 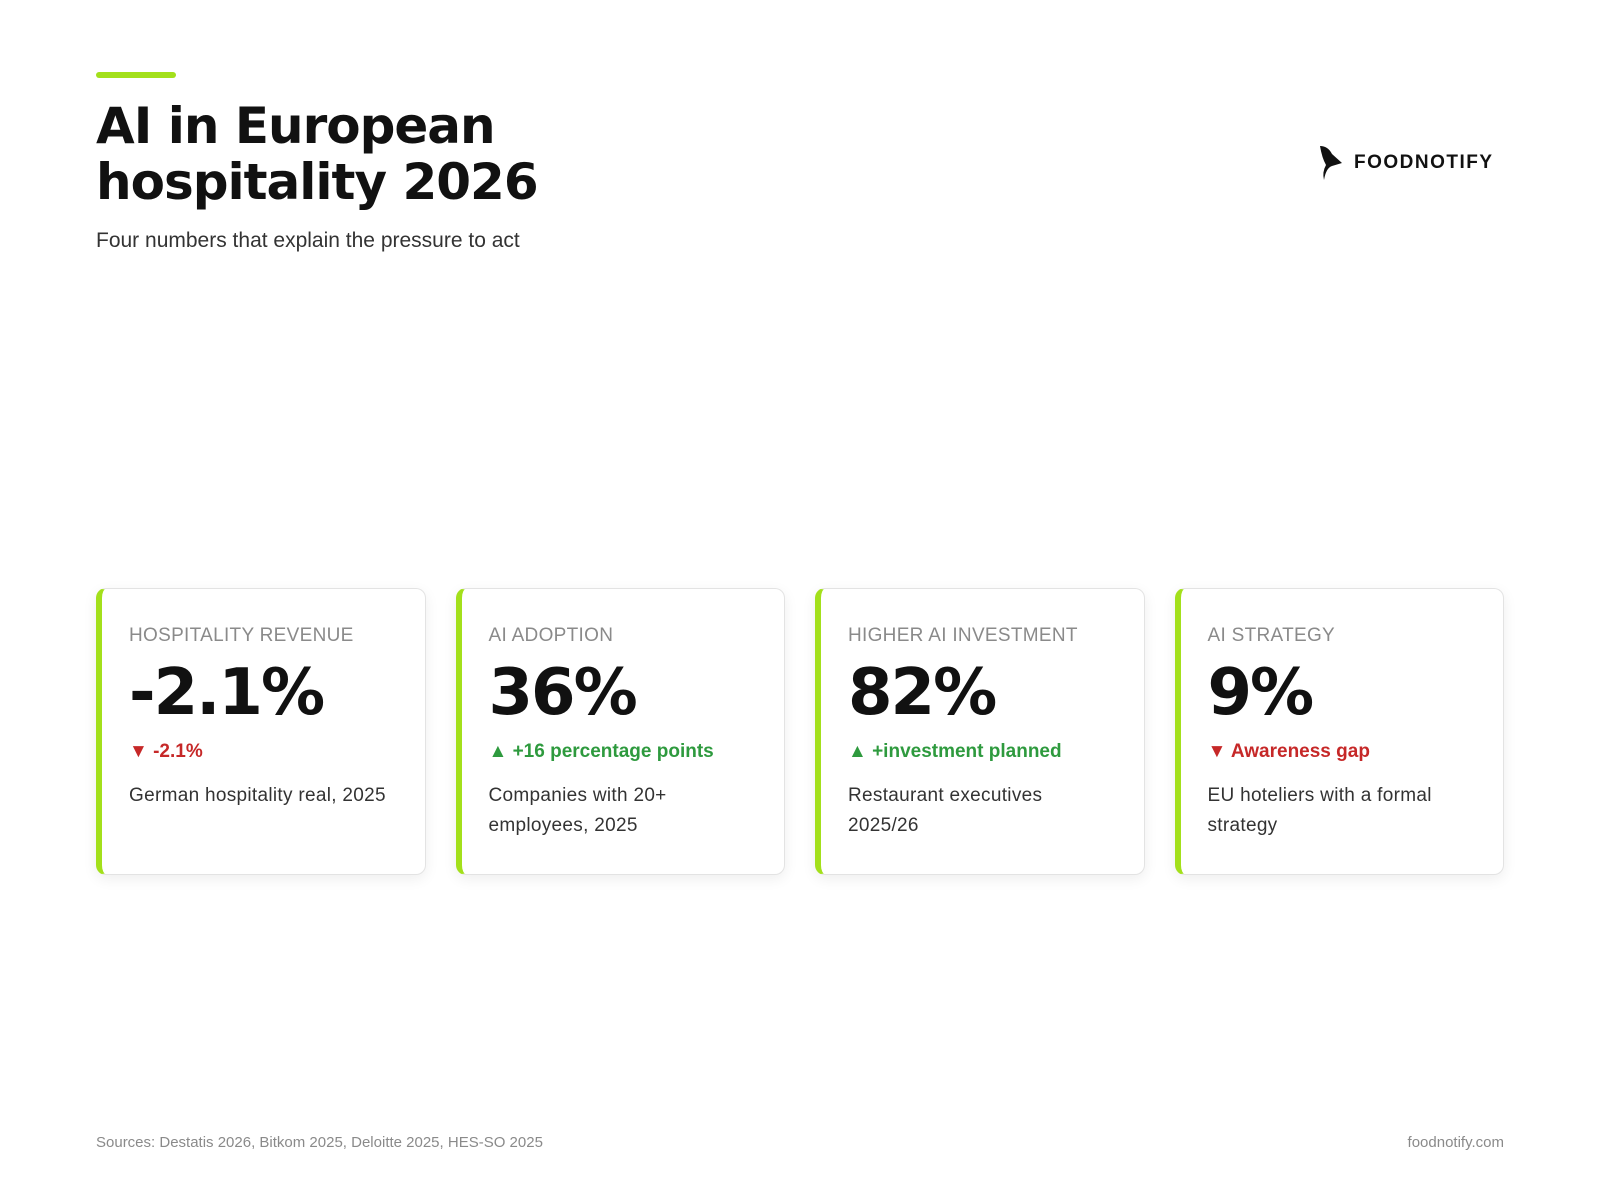 I want to click on site: foodnotify.com, so click(x=1455, y=1142).